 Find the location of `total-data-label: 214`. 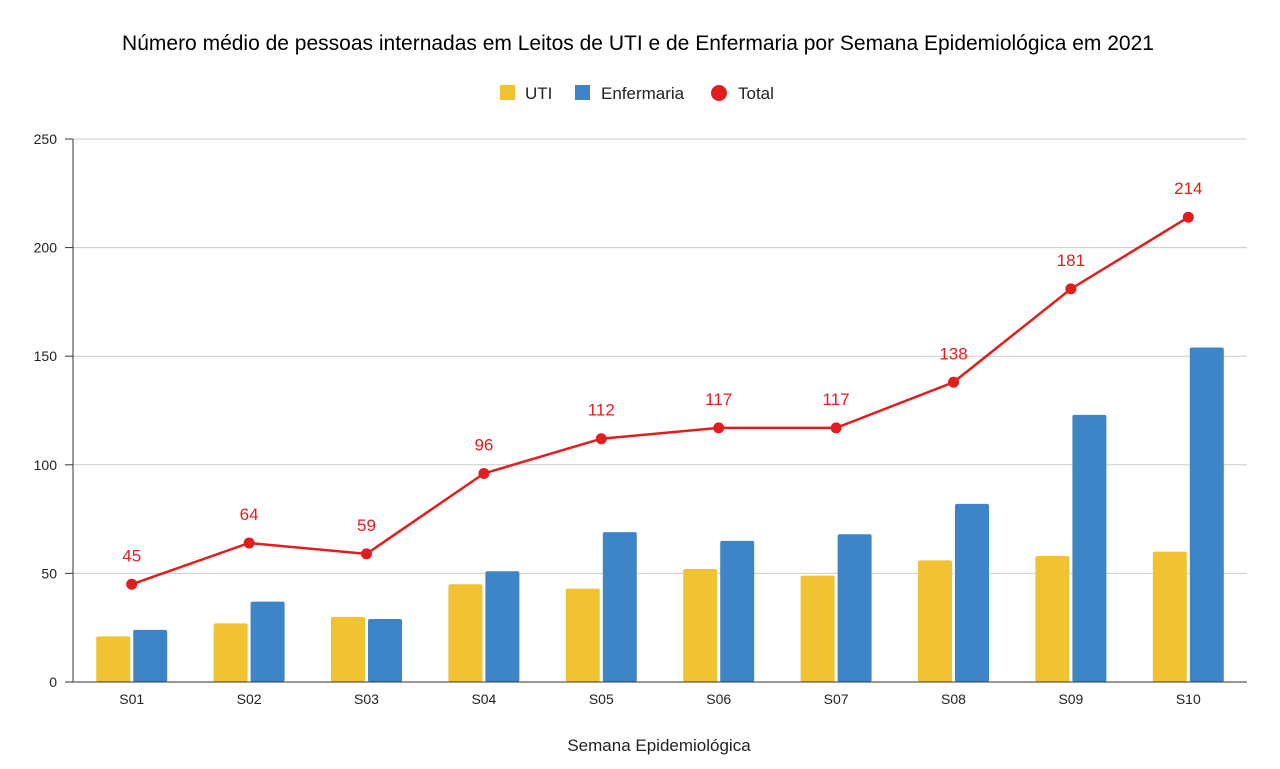

total-data-label: 214 is located at coordinates (1188, 188).